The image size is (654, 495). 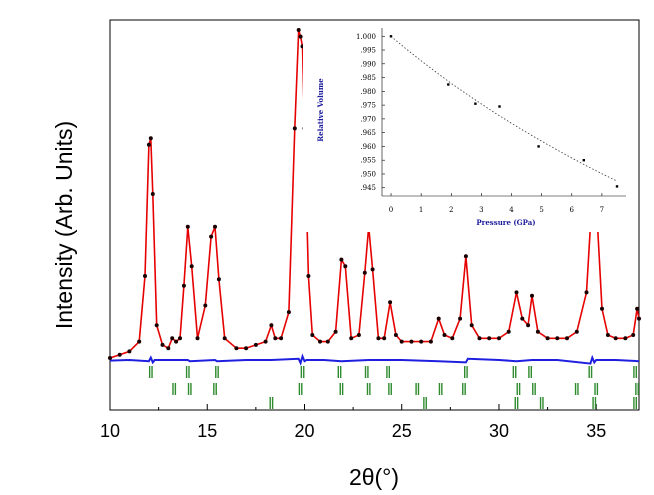 What do you see at coordinates (505, 222) in the screenshot?
I see `inset-x-axis-label: Pressure (GPa)` at bounding box center [505, 222].